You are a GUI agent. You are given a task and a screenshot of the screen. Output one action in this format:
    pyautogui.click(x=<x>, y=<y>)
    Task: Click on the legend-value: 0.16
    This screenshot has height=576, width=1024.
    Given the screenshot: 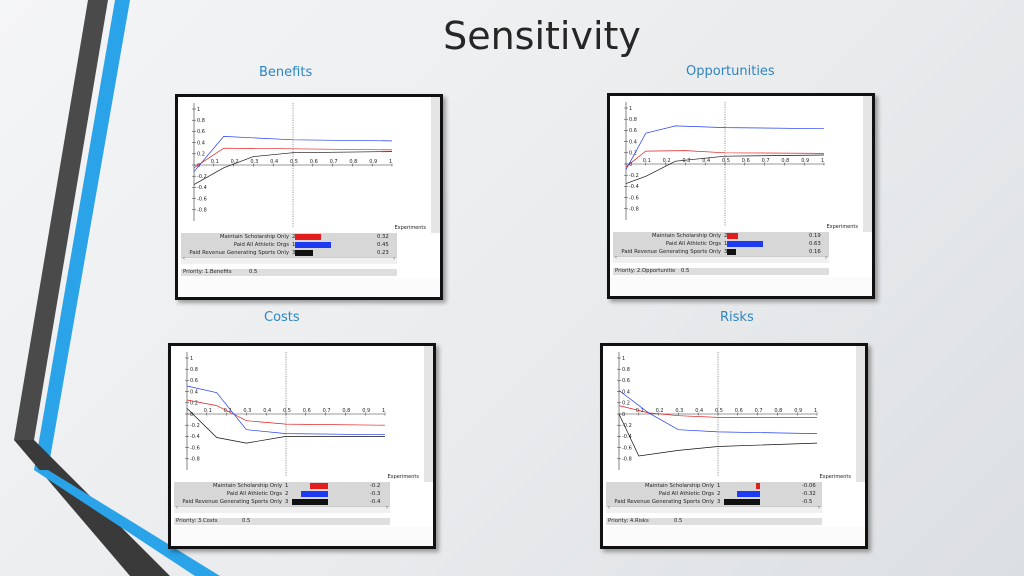 What is the action you would take?
    pyautogui.click(x=815, y=252)
    